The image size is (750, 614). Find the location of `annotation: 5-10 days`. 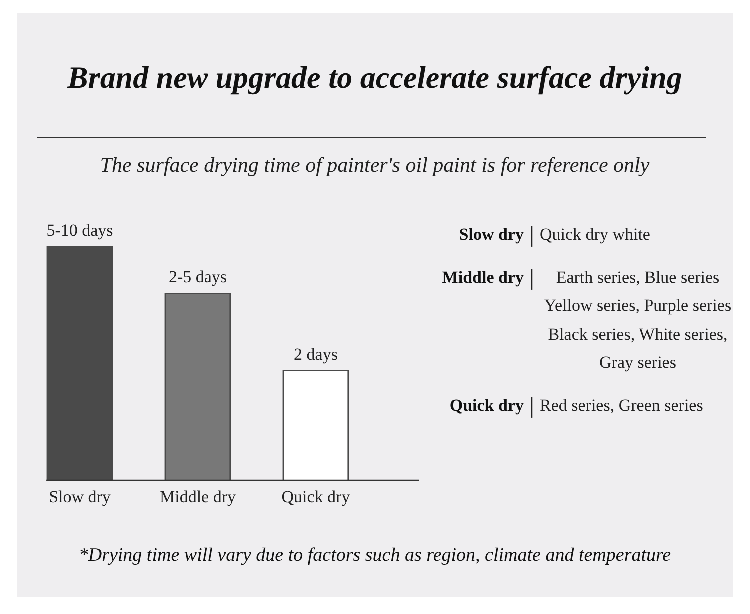

annotation: 5-10 days is located at coordinates (80, 230).